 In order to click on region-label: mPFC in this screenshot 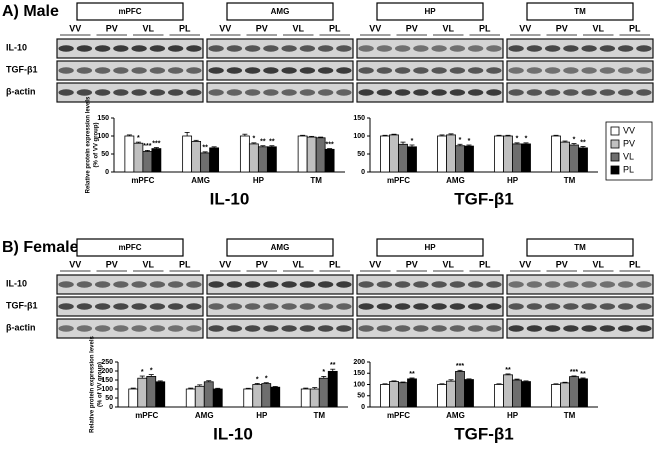, I will do `click(129, 247)`.